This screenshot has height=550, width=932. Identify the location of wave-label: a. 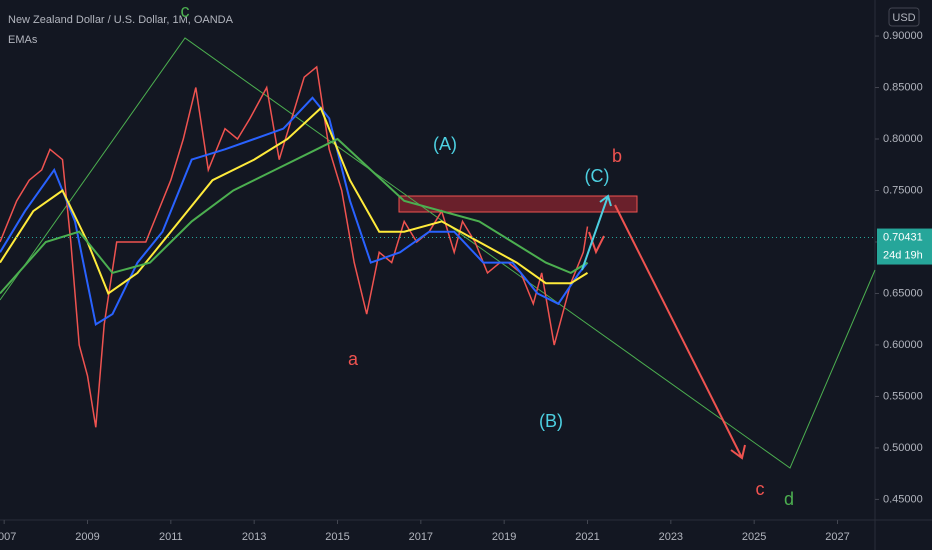
(353, 359).